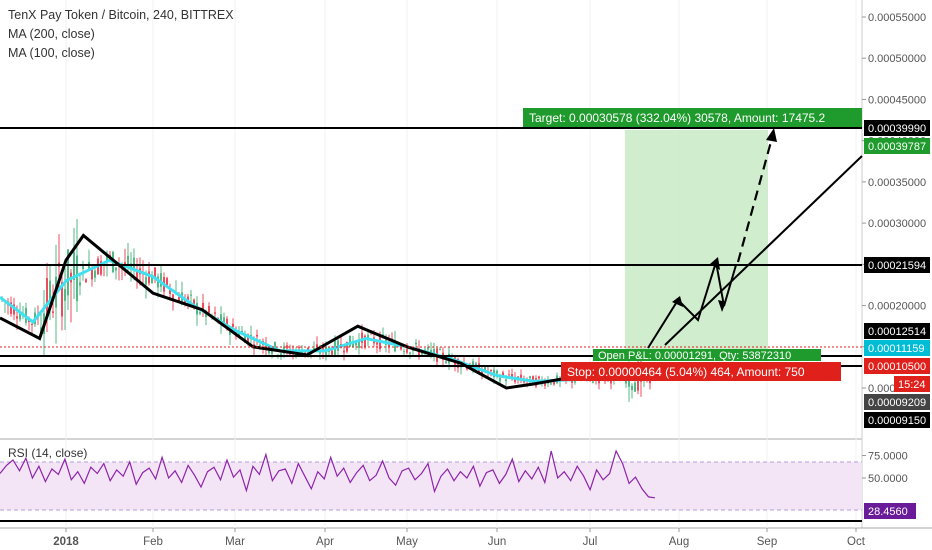  I want to click on target-label-bg, so click(692, 117).